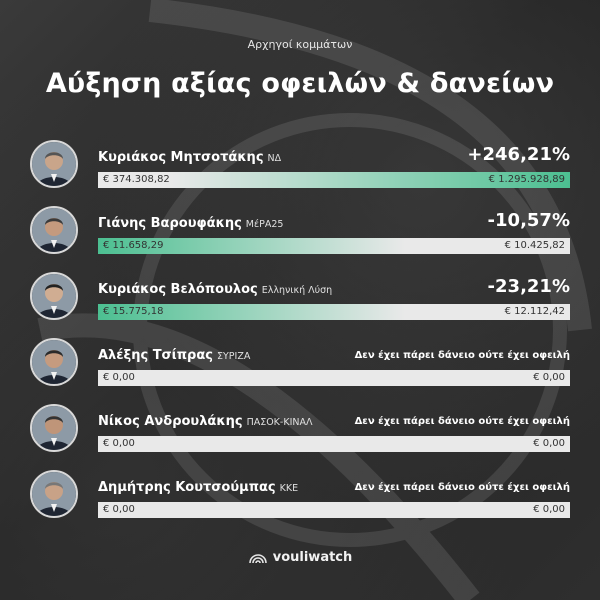 The height and width of the screenshot is (600, 600). What do you see at coordinates (526, 179) in the screenshot?
I see `current-value: € 1.295.928,89` at bounding box center [526, 179].